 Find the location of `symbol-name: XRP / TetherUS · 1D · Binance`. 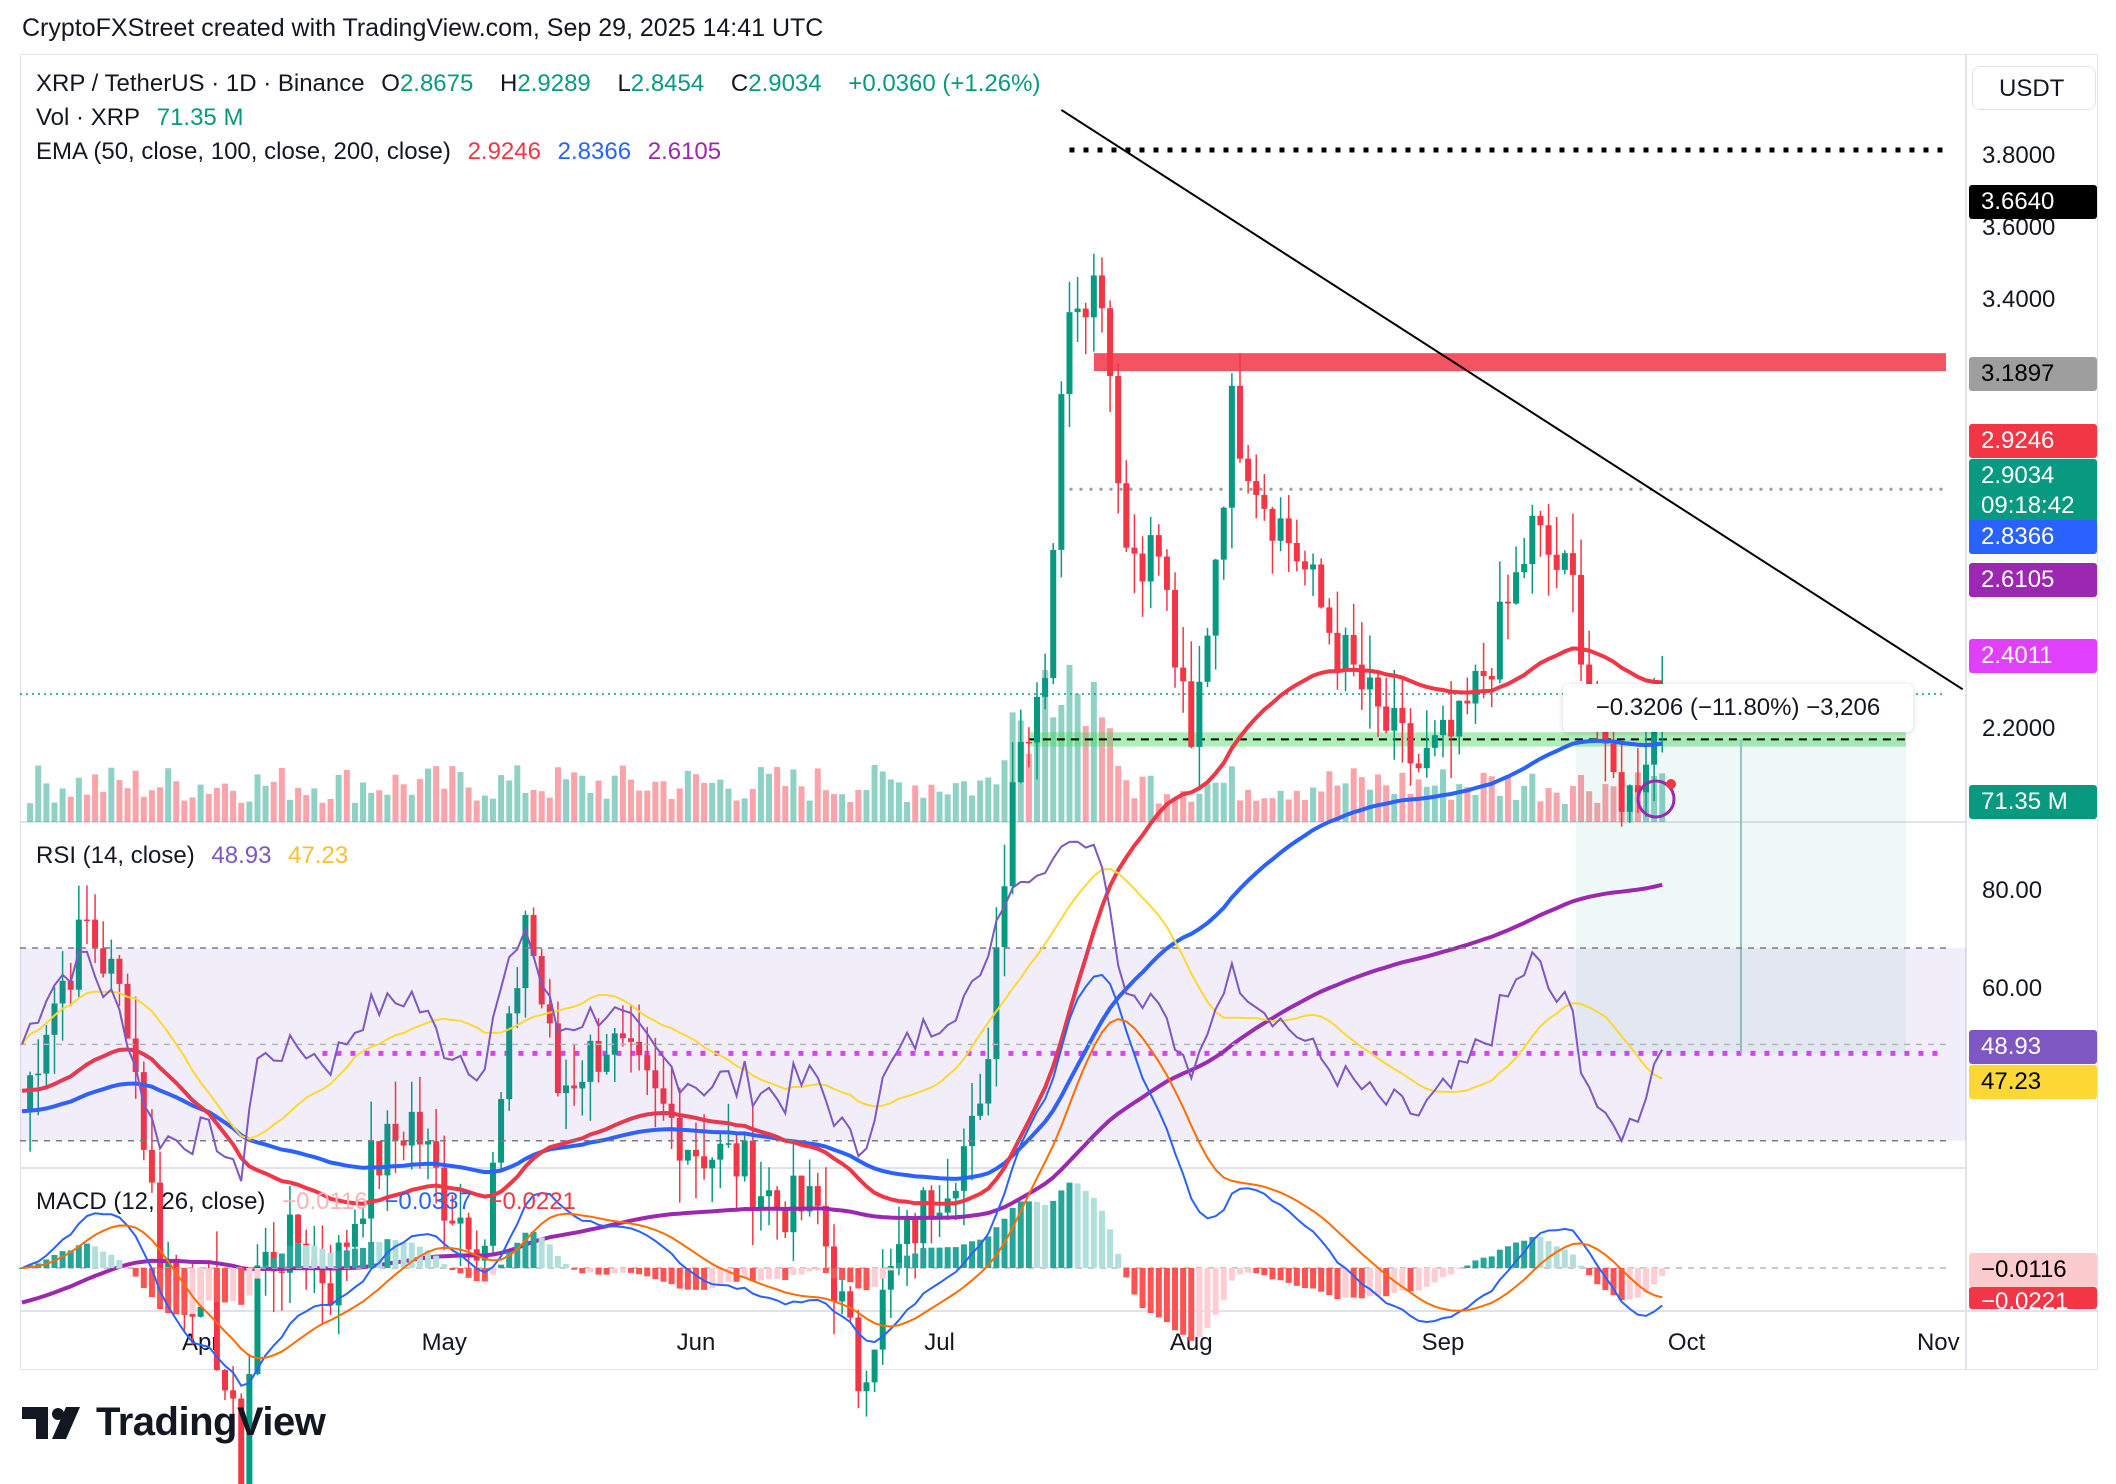

symbol-name: XRP / TetherUS · 1D · Binance is located at coordinates (200, 83).